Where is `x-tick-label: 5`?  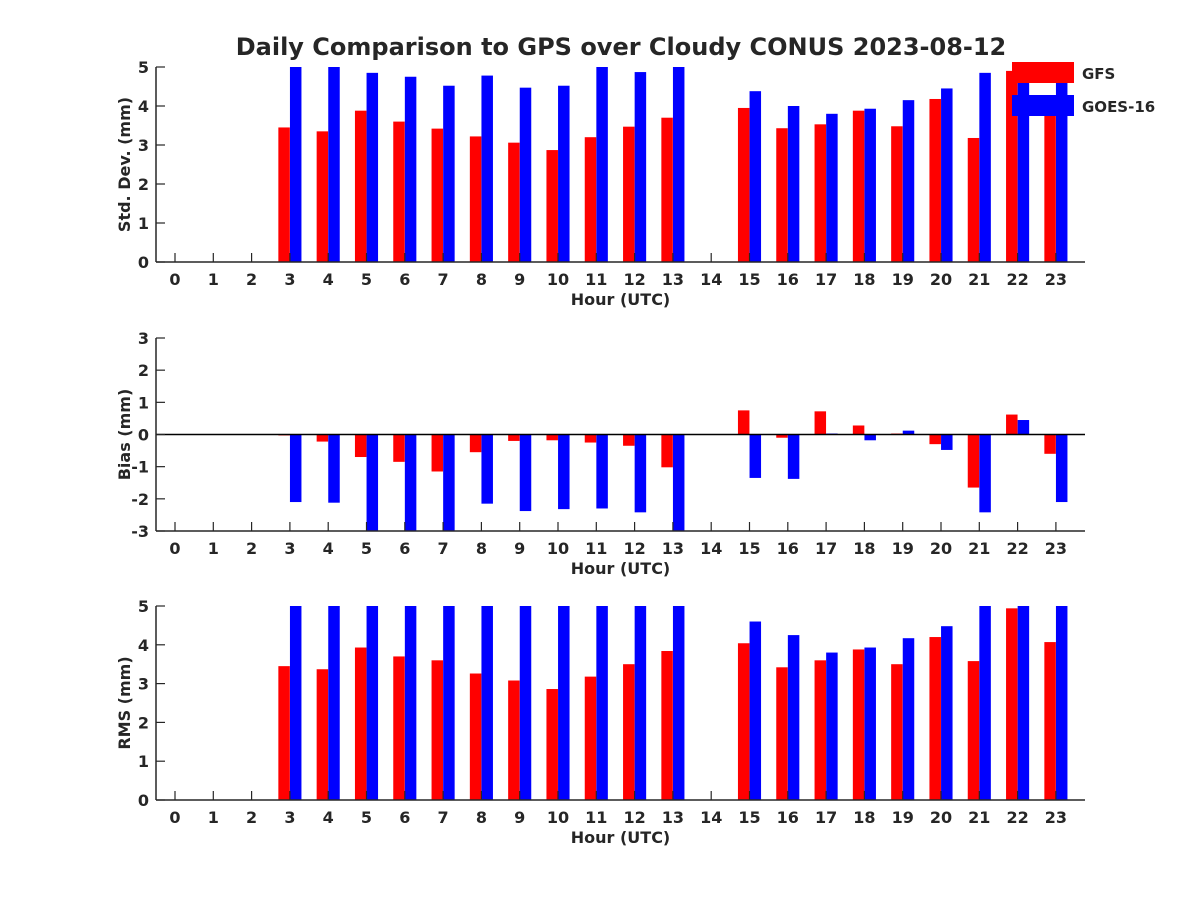
x-tick-label: 5 is located at coordinates (366, 279).